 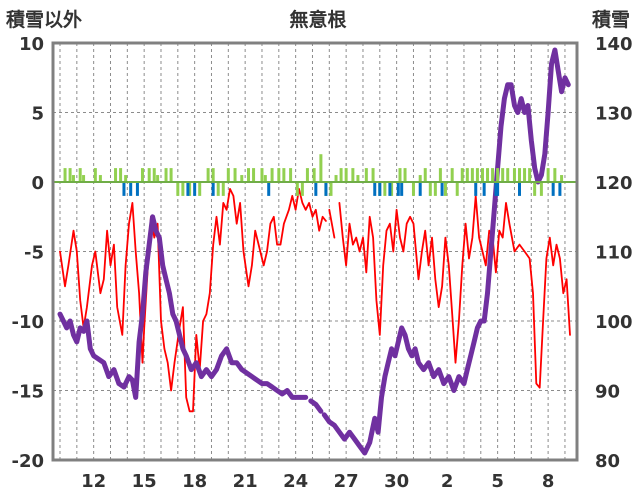 What do you see at coordinates (27, 392) in the screenshot?
I see `y-left-tick-label: -15` at bounding box center [27, 392].